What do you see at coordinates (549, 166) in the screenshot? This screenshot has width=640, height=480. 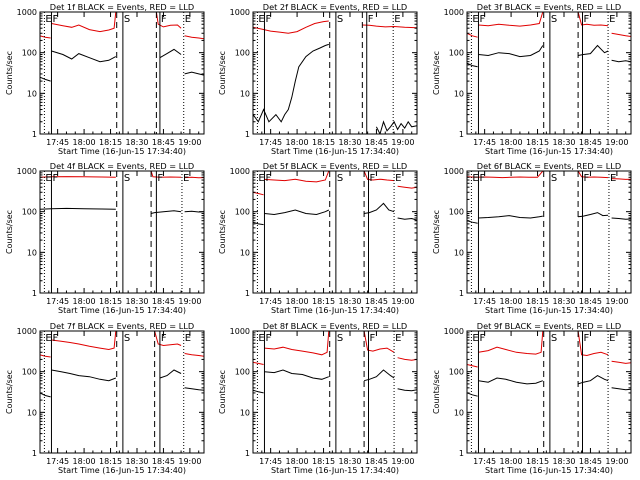 I see `panel-title: Det 6f BLACK = Events, RED = LLD` at bounding box center [549, 166].